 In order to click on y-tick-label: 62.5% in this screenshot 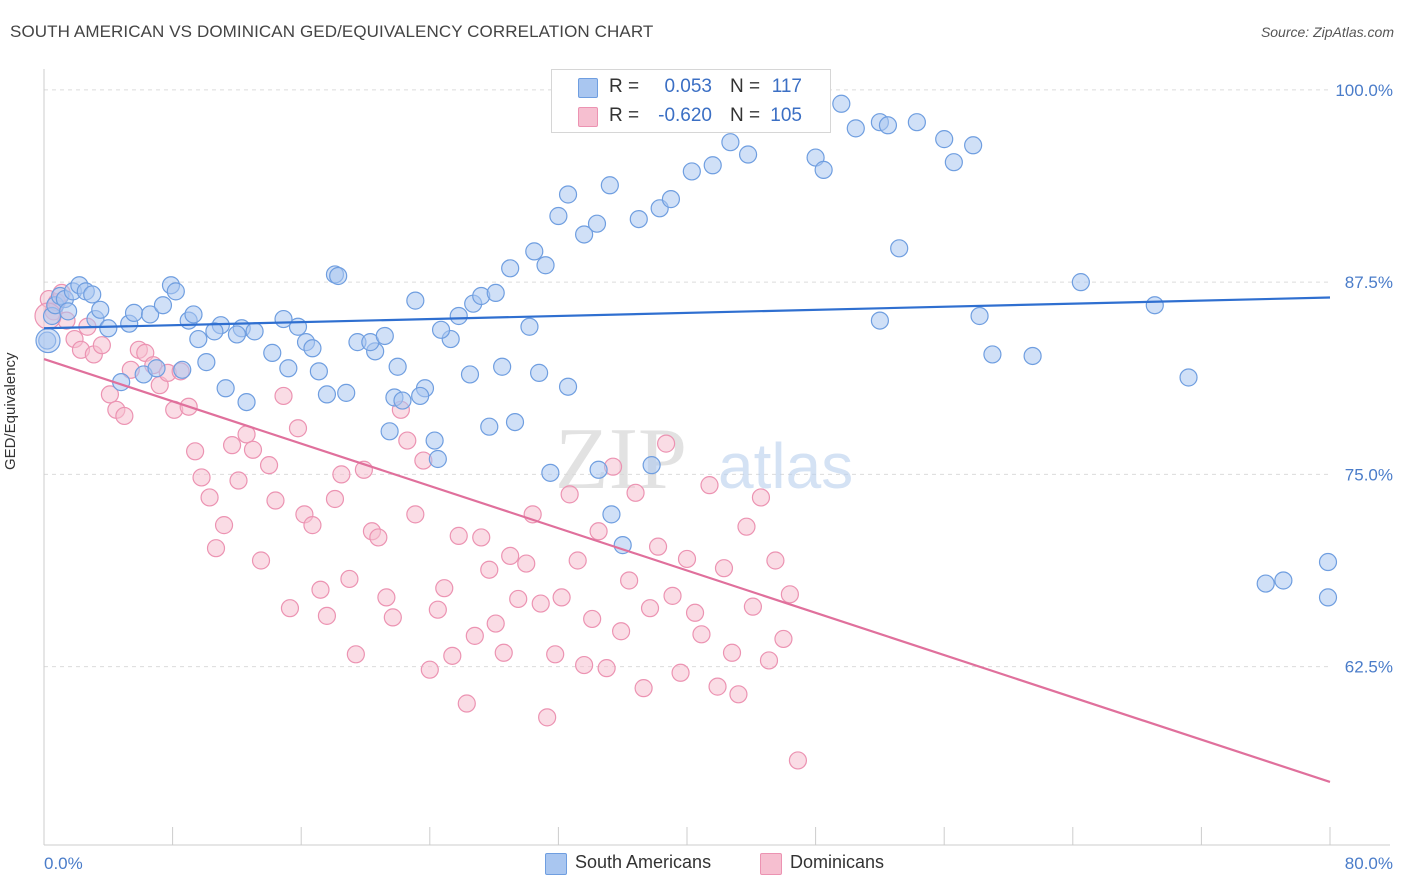, I will do `click(1369, 667)`.